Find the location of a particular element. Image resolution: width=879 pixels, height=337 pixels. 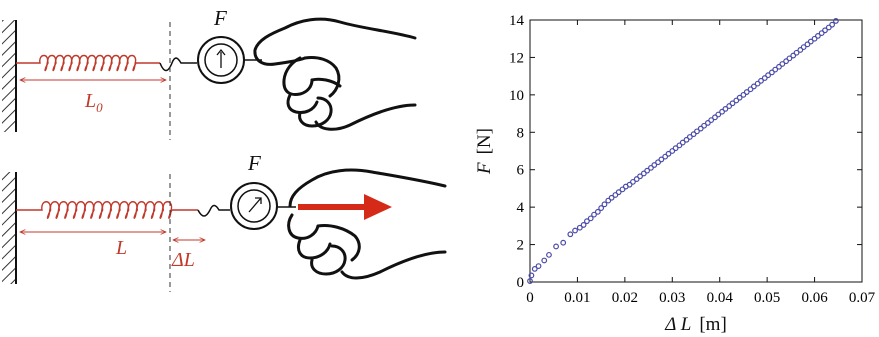

x-axis-label: Δ L [m] is located at coordinates (695, 324).